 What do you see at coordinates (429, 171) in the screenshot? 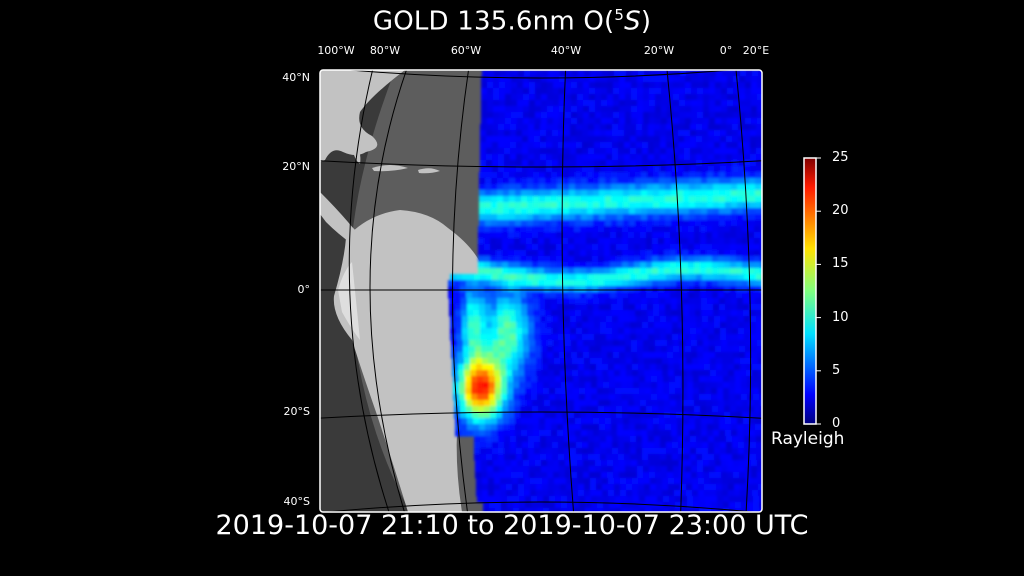
I see `hispaniola-land` at bounding box center [429, 171].